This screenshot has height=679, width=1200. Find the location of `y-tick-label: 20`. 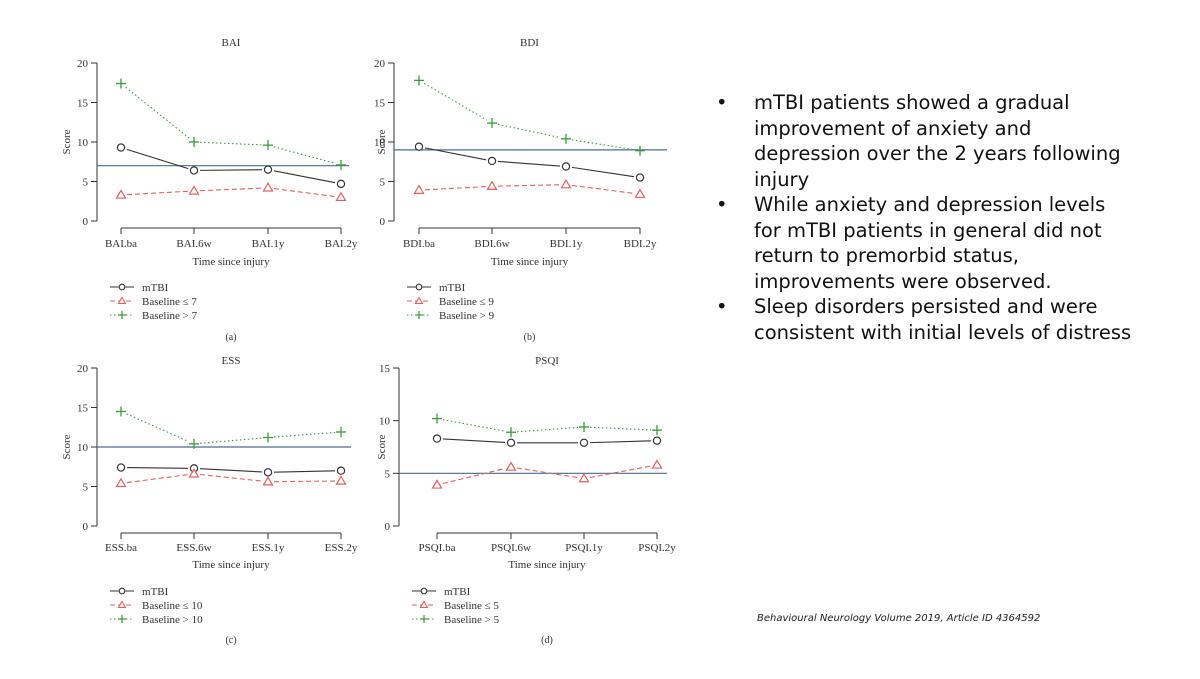

y-tick-label: 20 is located at coordinates (380, 64).